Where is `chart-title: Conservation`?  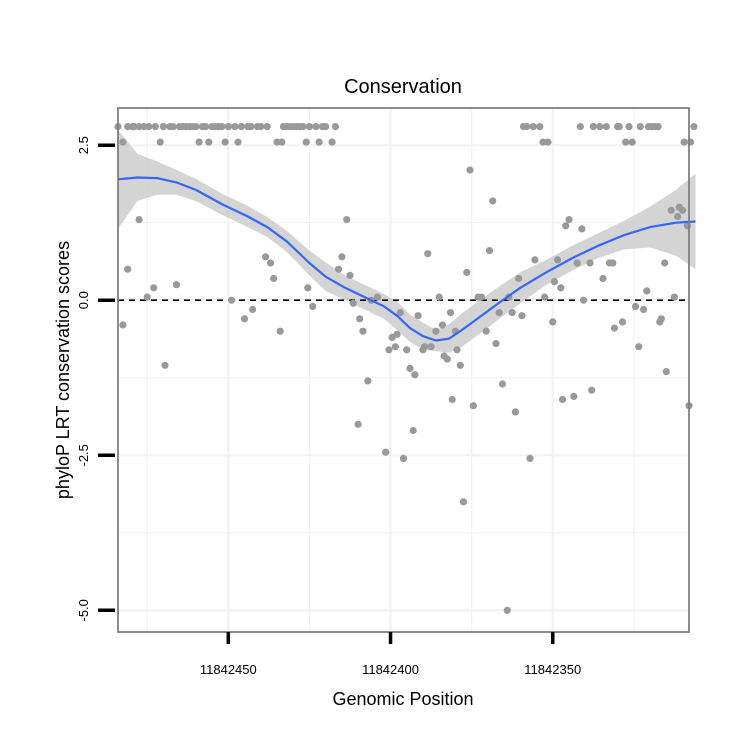 chart-title: Conservation is located at coordinates (403, 87).